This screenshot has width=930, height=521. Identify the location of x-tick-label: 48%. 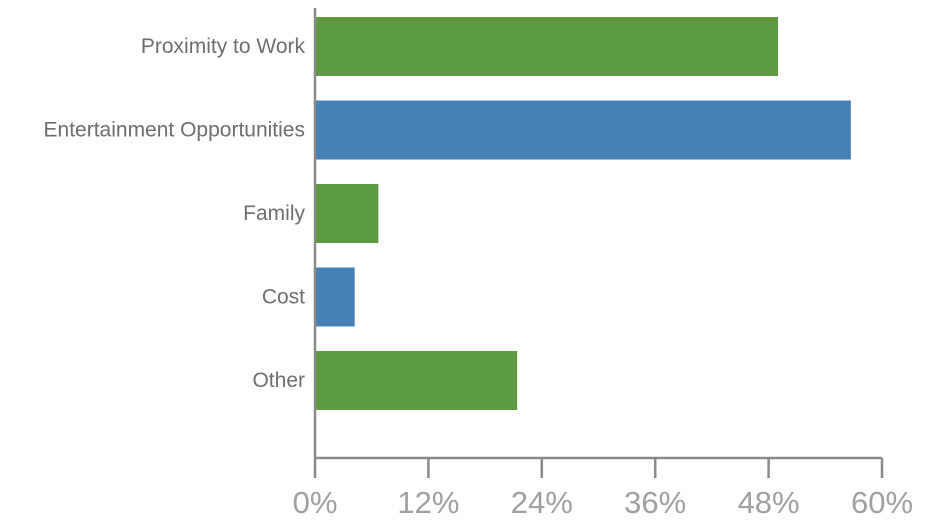
(769, 502).